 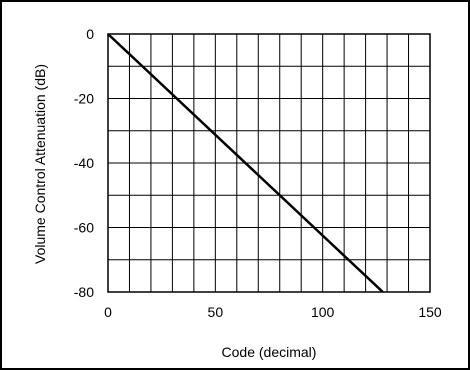 I want to click on y-tick-label: -20, so click(x=84, y=99).